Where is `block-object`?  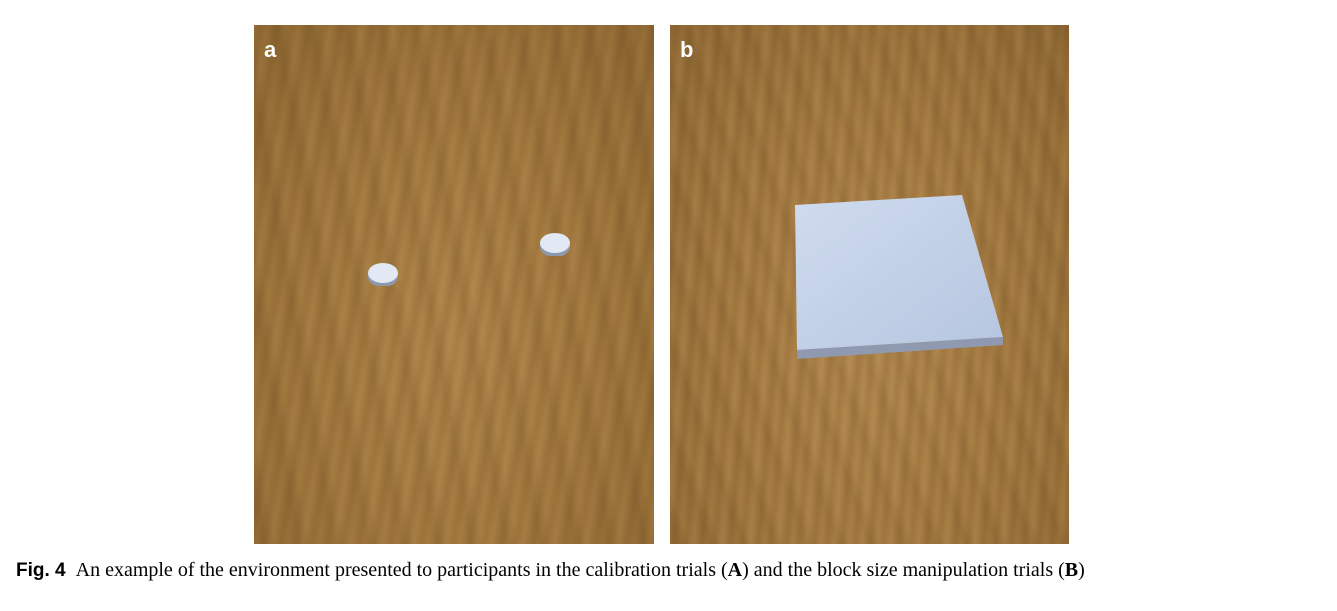 block-object is located at coordinates (895, 277).